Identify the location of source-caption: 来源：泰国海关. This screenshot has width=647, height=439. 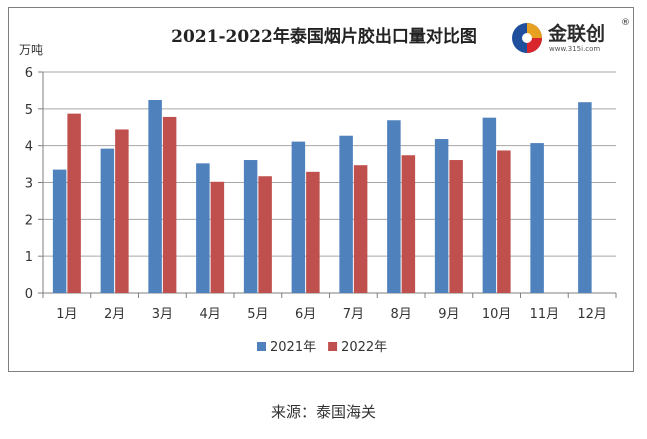
(323, 412).